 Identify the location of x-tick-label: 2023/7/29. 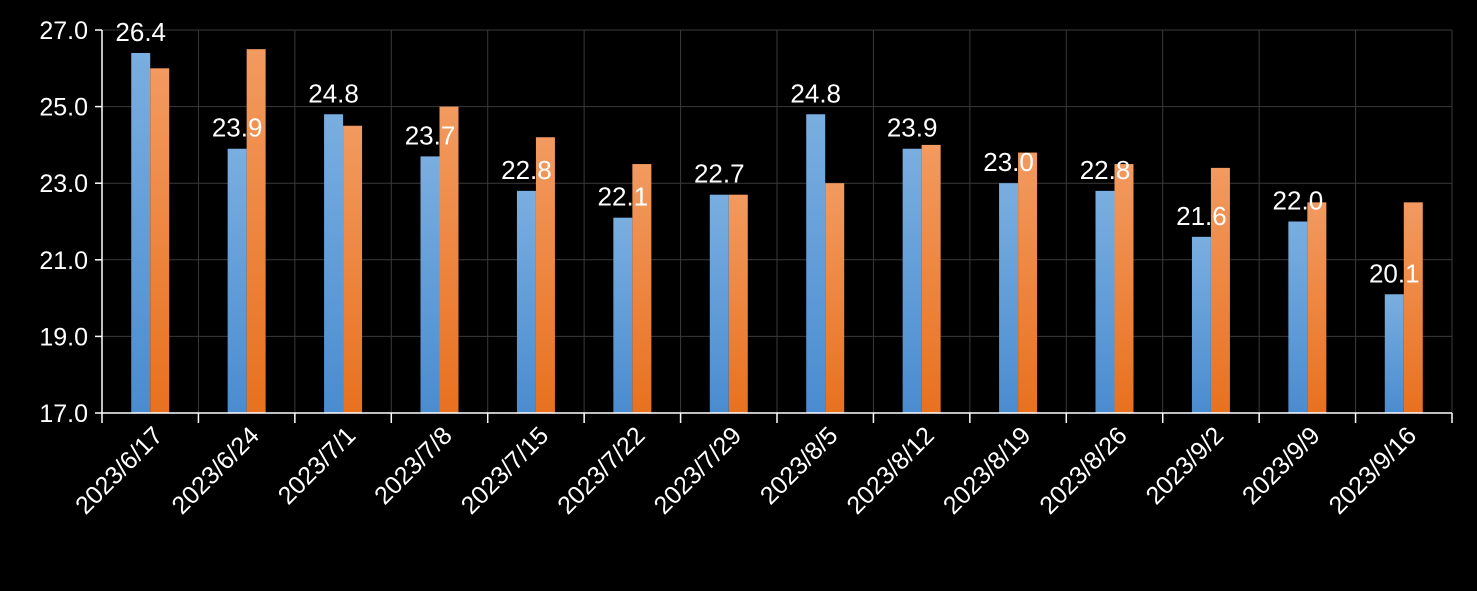
(698, 470).